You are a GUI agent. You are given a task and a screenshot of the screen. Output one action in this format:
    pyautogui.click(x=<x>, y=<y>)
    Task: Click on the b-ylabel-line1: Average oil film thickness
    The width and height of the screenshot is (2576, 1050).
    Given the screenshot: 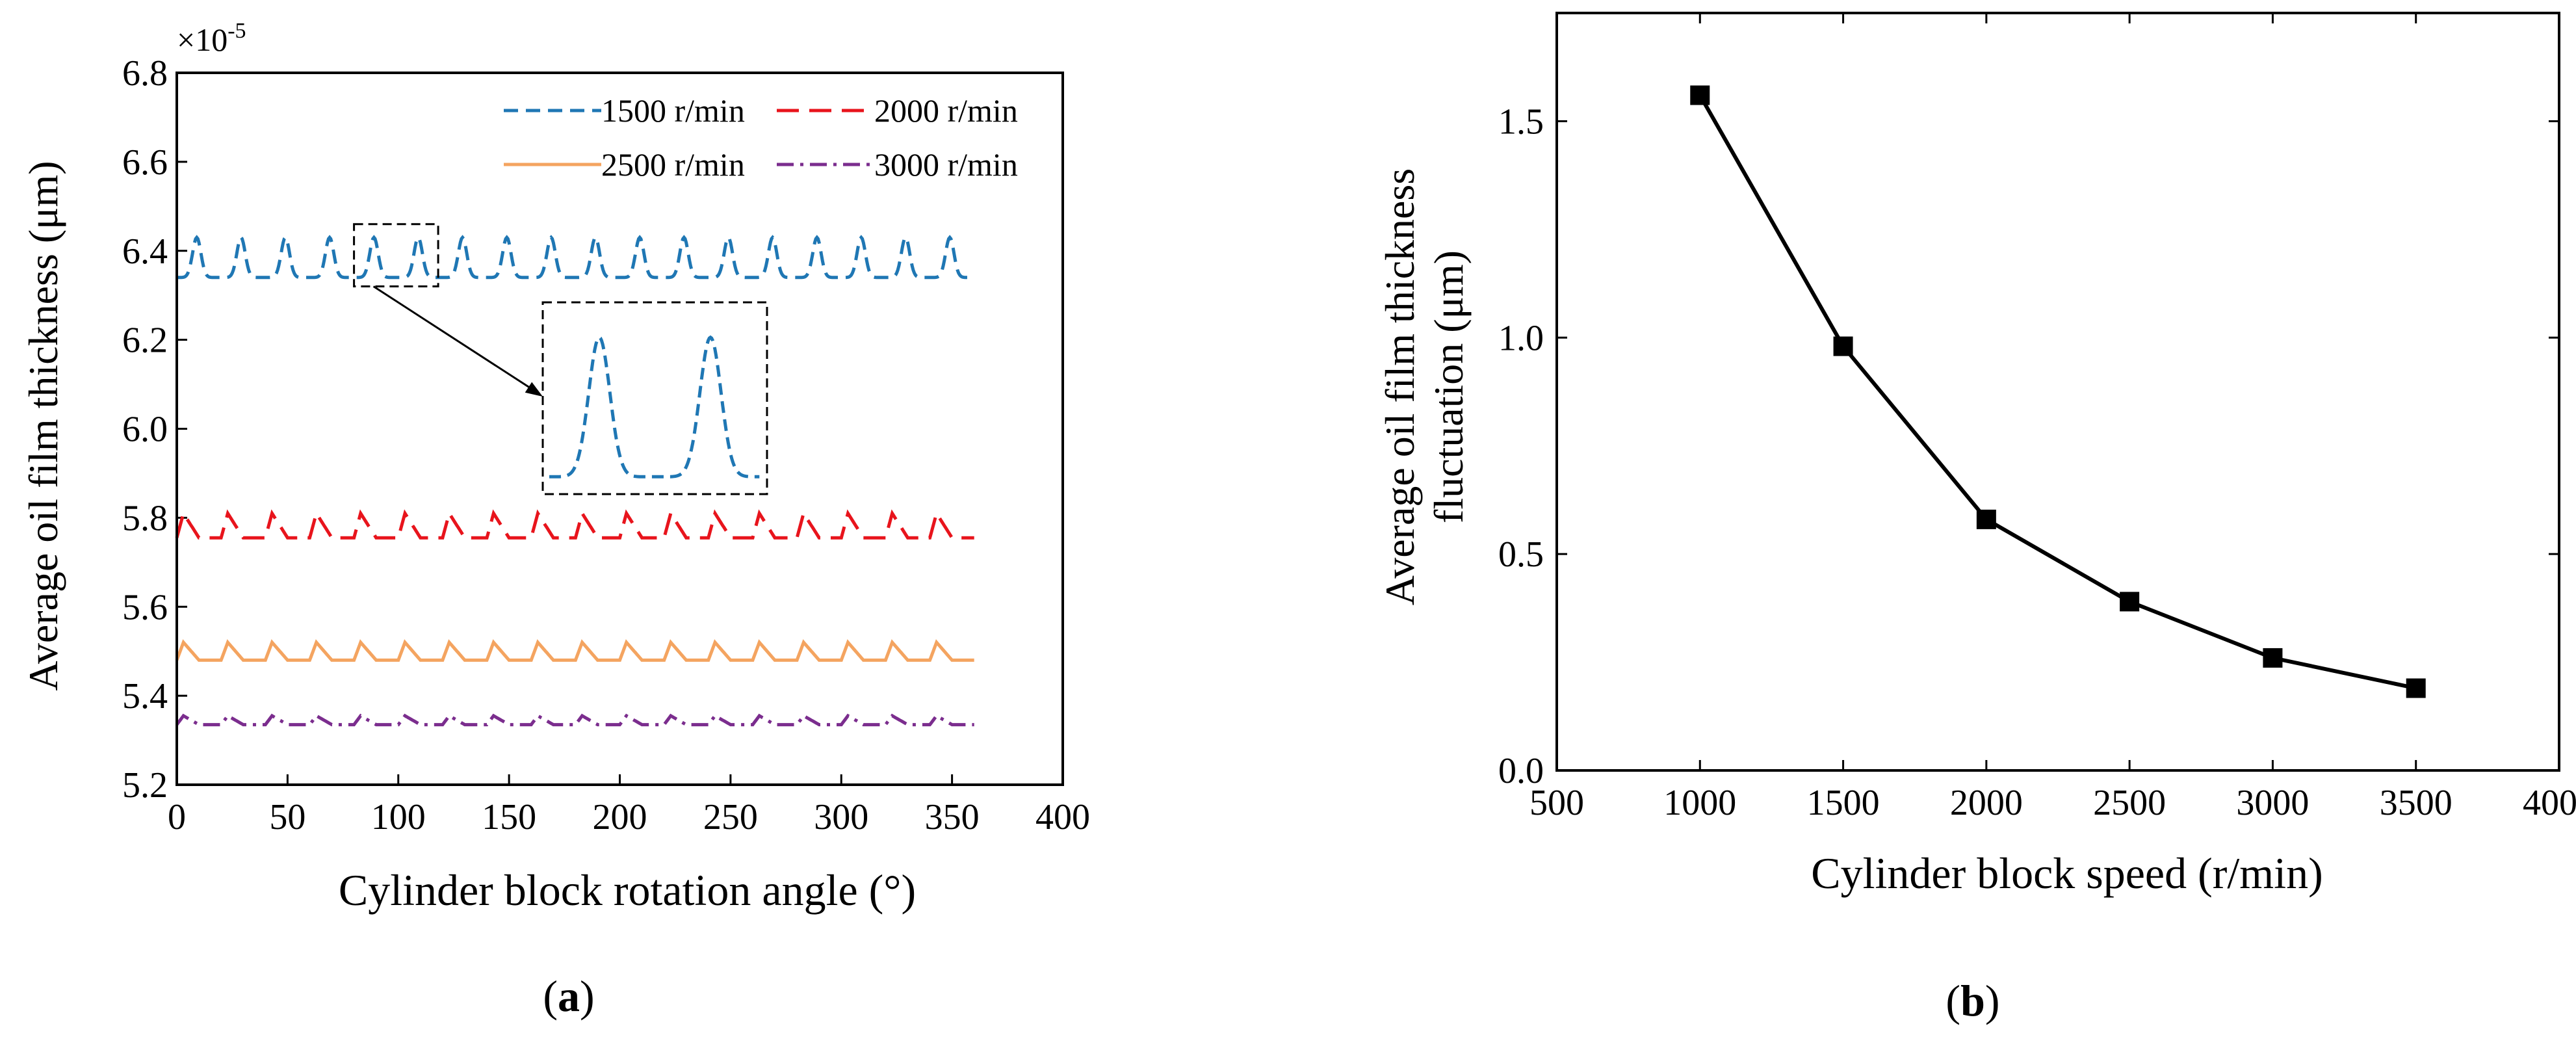 What is the action you would take?
    pyautogui.click(x=1400, y=386)
    